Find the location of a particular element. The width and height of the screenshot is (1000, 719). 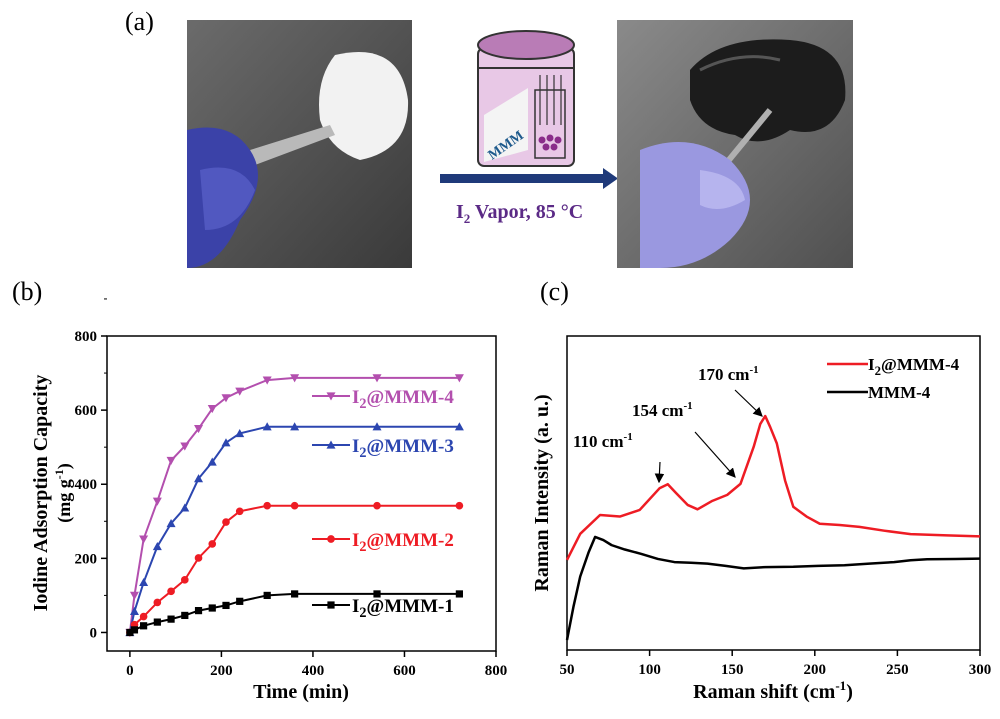

y-tick-label: 0 is located at coordinates (94, 633).